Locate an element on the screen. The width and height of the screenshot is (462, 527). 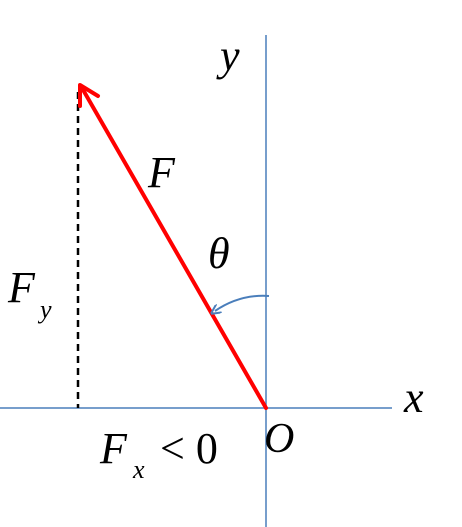
y-axis-label: y is located at coordinates (228, 55).